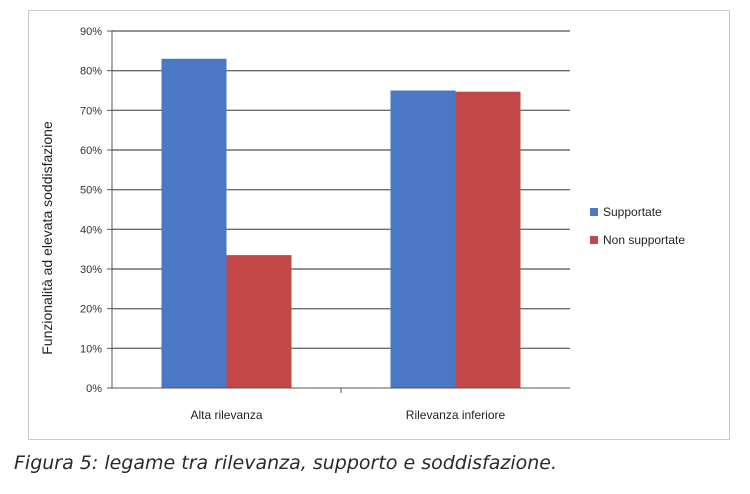  Describe the element at coordinates (94, 389) in the screenshot. I see `y-tick-label: 0%` at that location.